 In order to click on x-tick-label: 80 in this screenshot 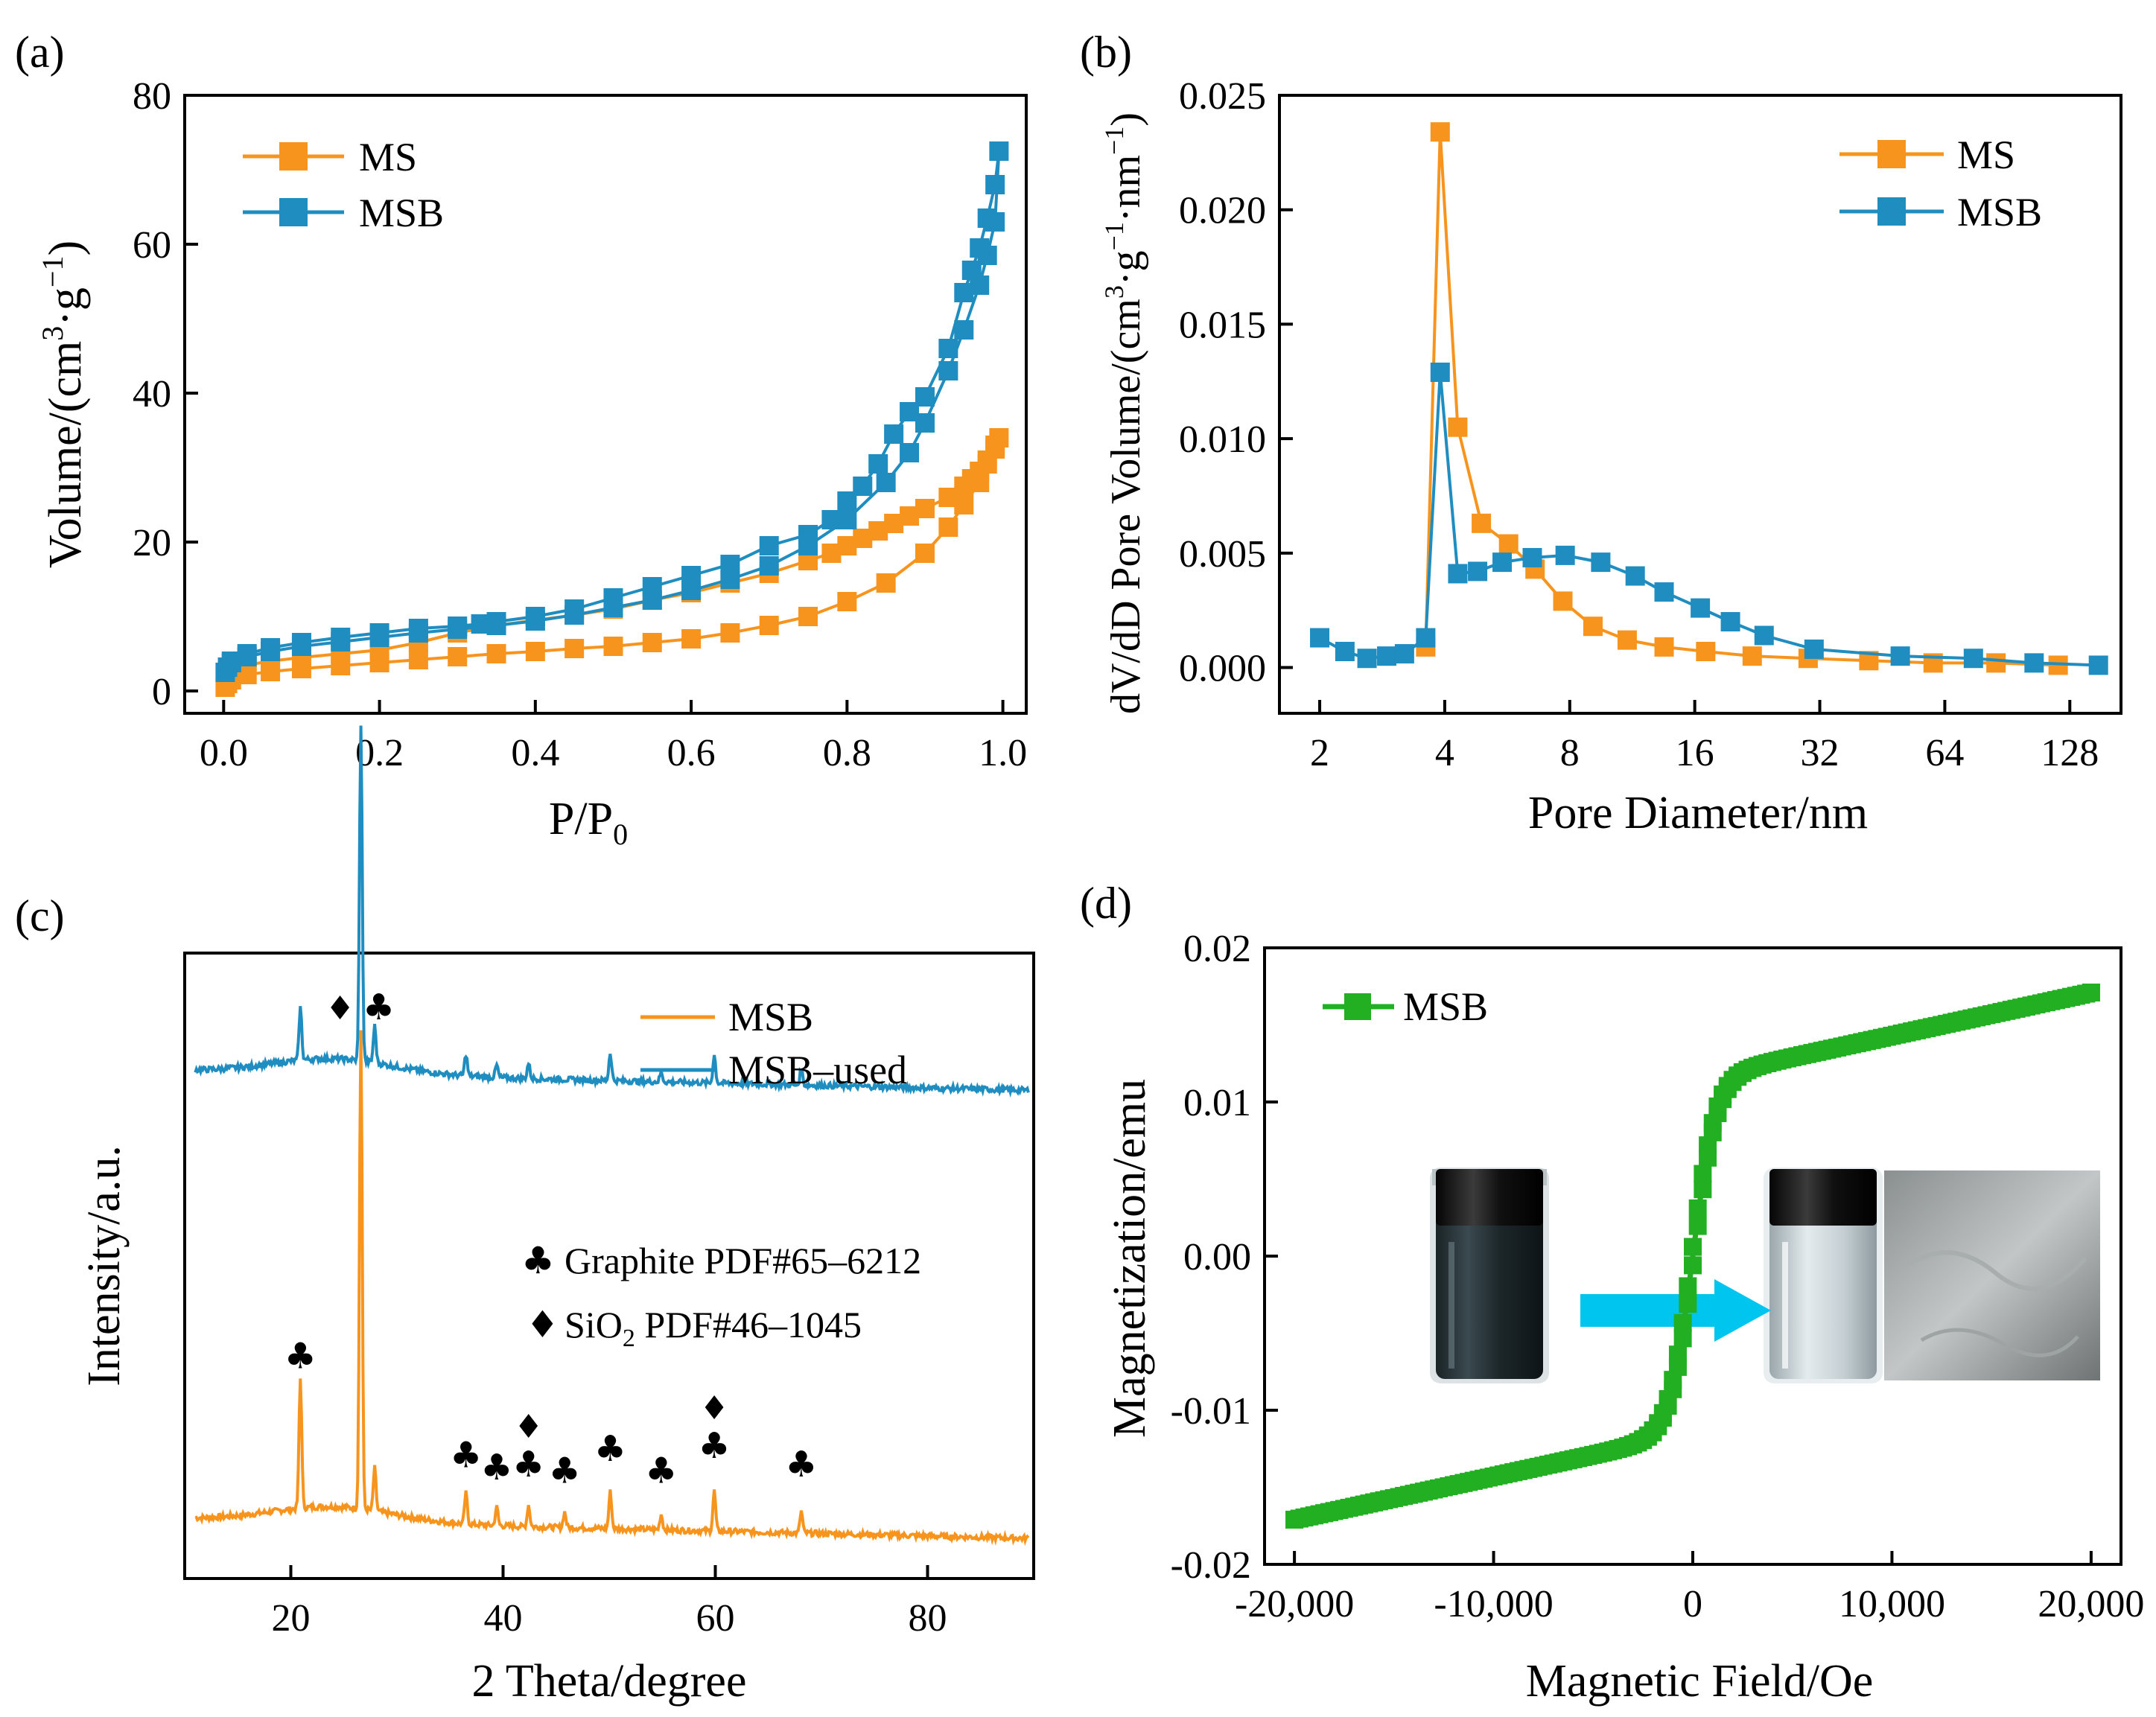, I will do `click(928, 1618)`.